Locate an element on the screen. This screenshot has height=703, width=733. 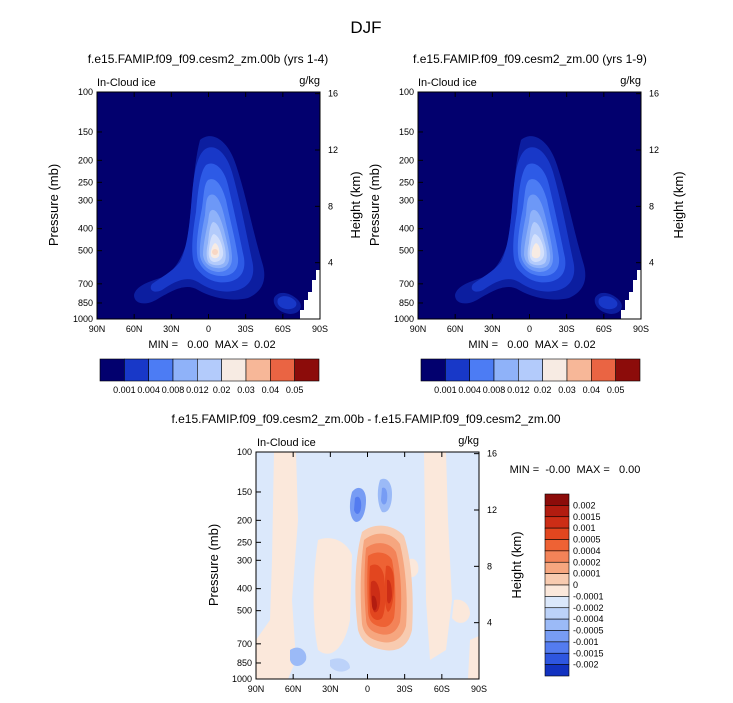
panel-3-ylabel-right: Height (km) is located at coordinates (516, 564).